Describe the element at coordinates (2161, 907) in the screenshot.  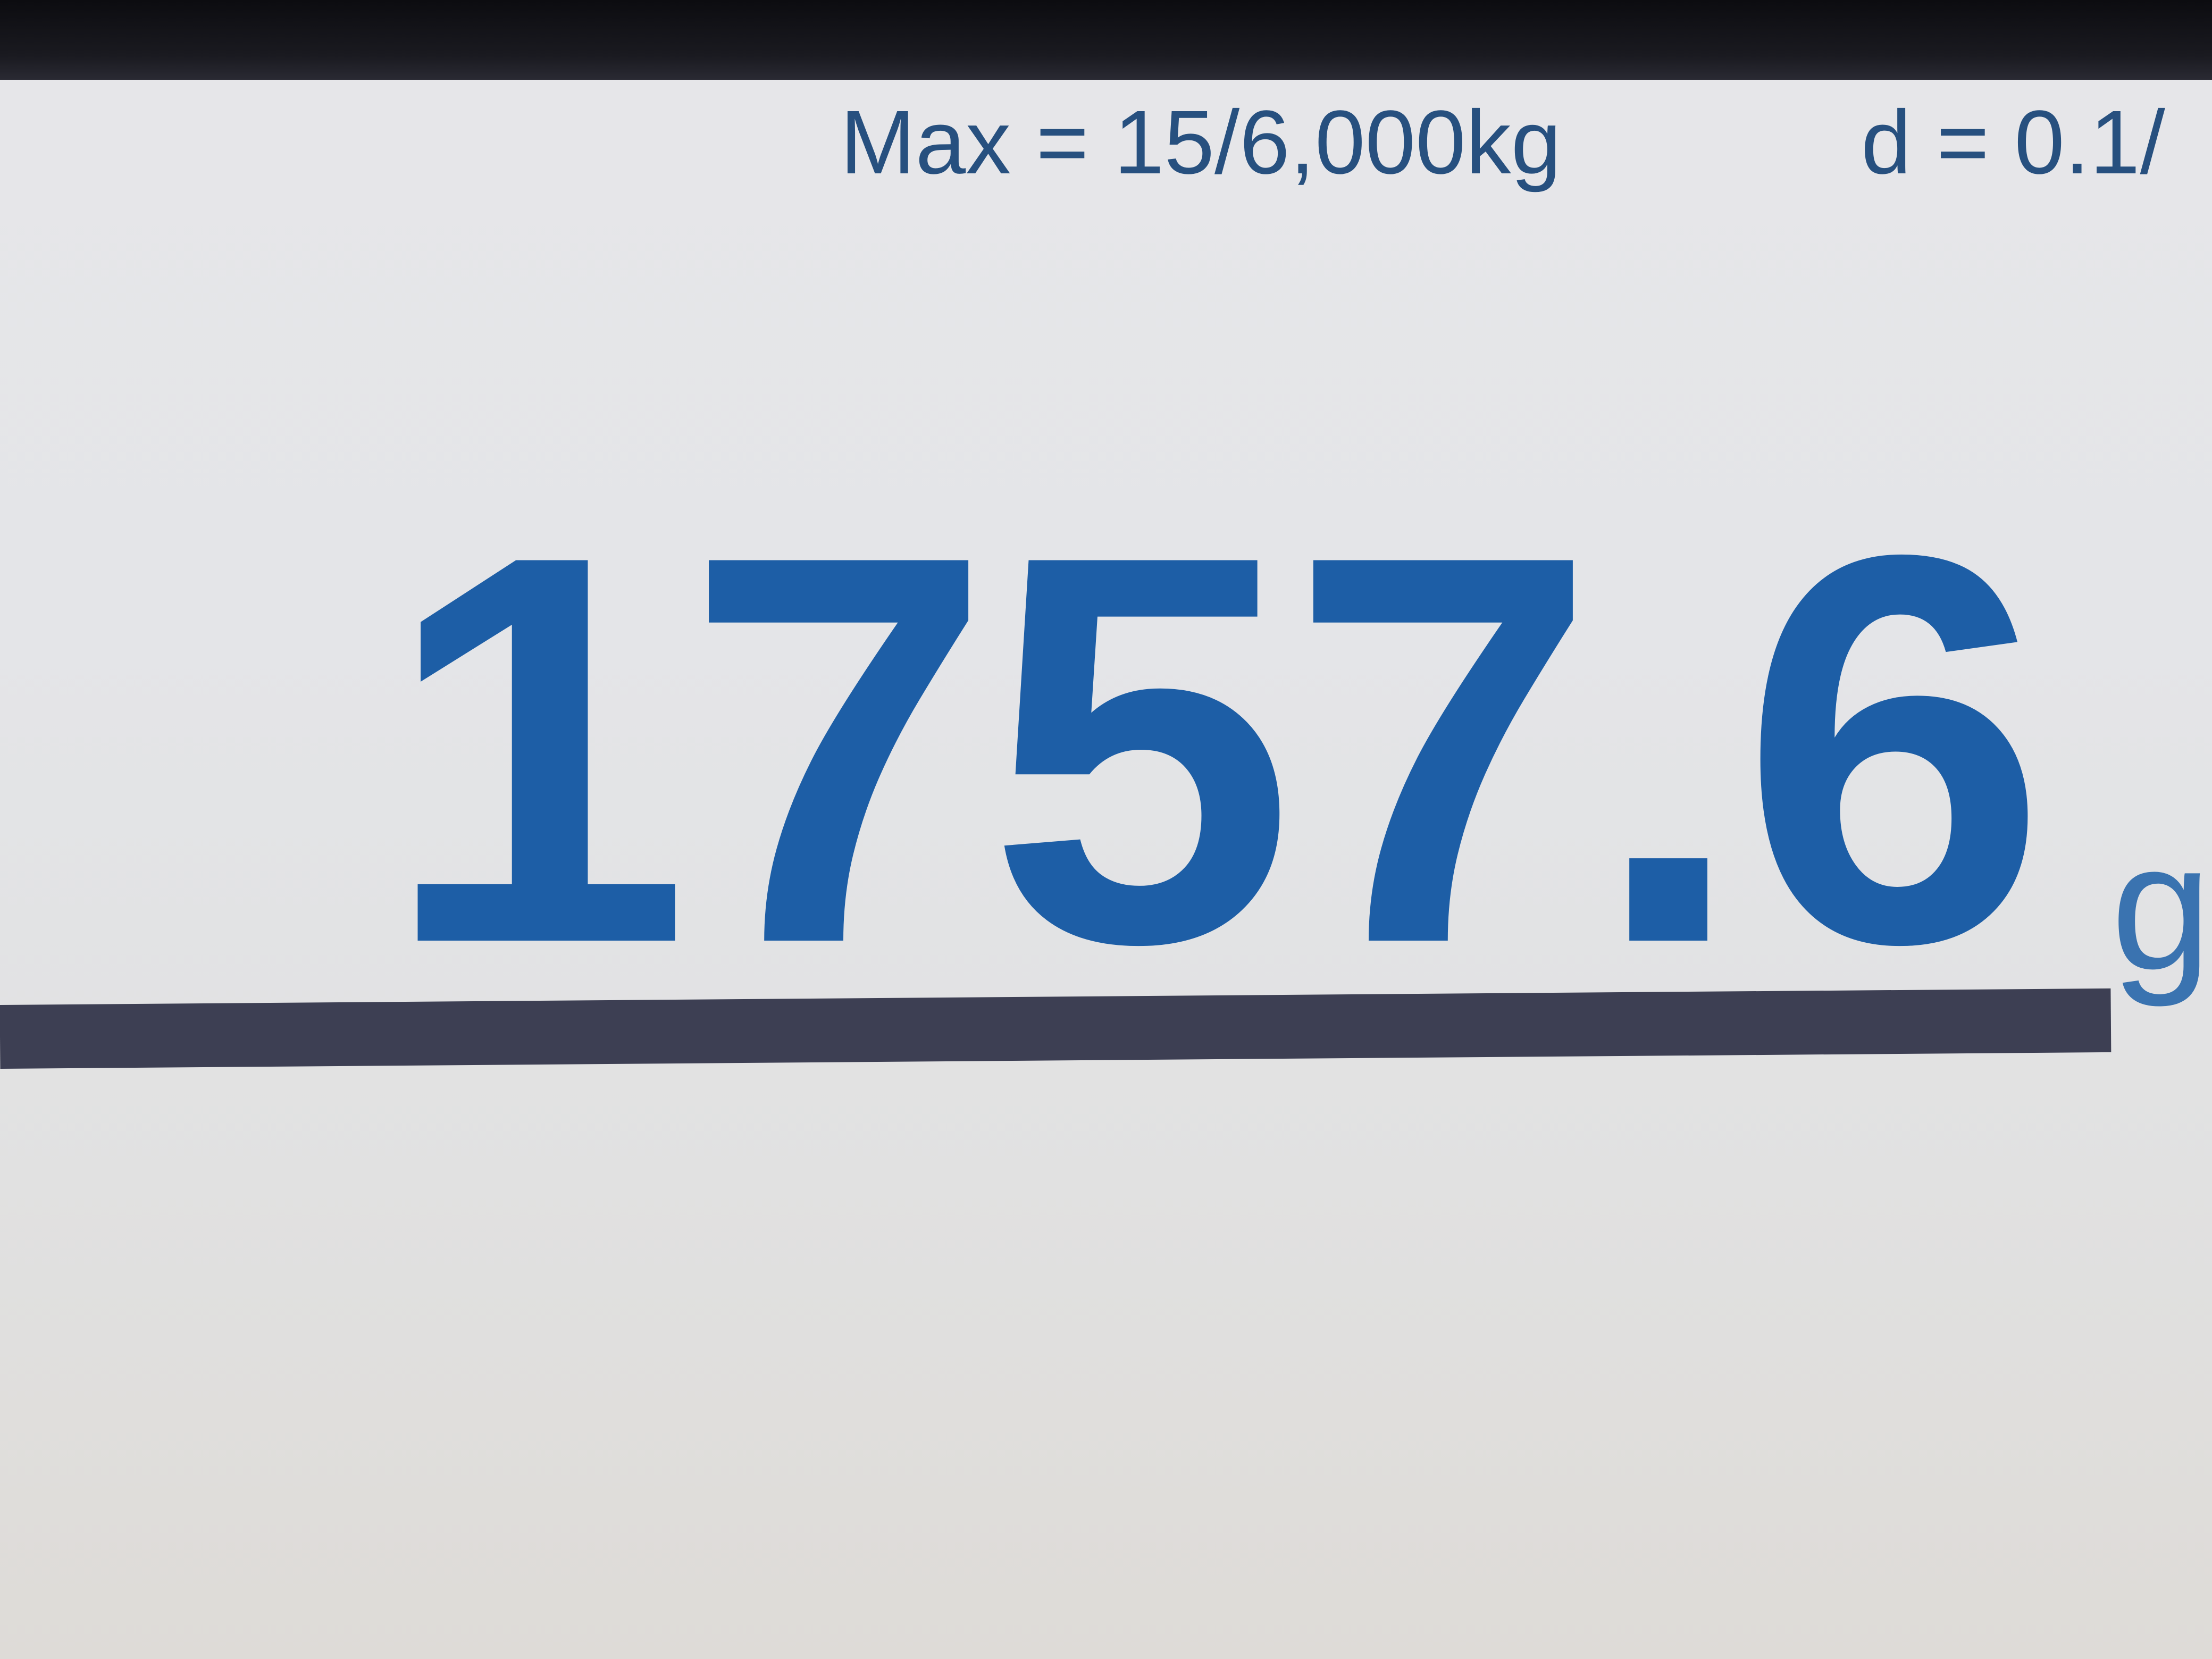
I see `weight-unit: g` at that location.